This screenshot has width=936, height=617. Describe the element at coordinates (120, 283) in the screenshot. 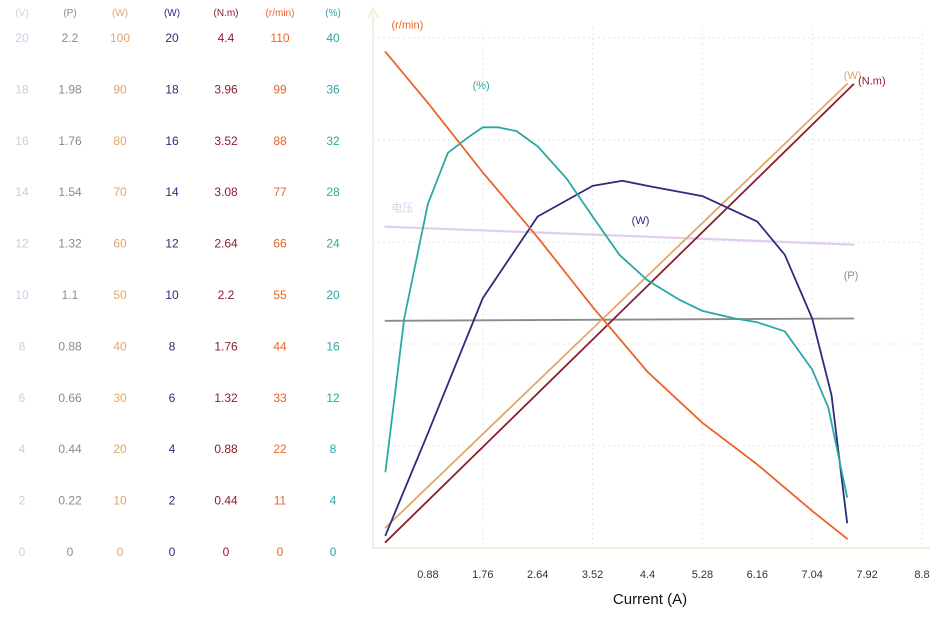

I see `scale-column: (W) 0 10 20 30 40 50 60 70 80 90 100` at that location.